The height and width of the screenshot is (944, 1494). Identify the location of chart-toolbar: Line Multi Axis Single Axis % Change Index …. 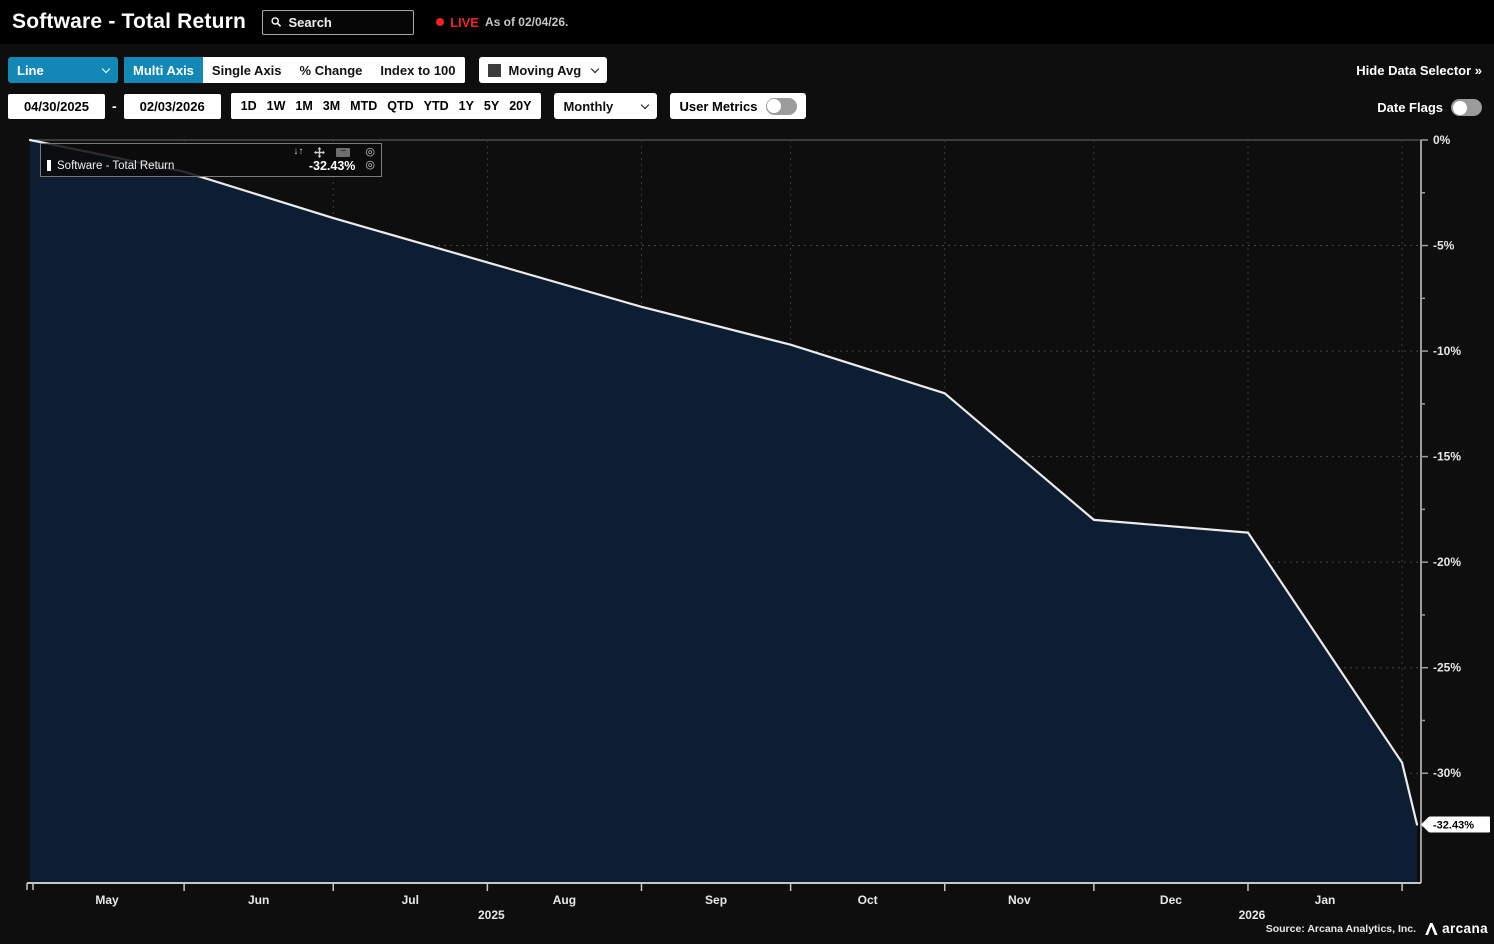
(747, 81).